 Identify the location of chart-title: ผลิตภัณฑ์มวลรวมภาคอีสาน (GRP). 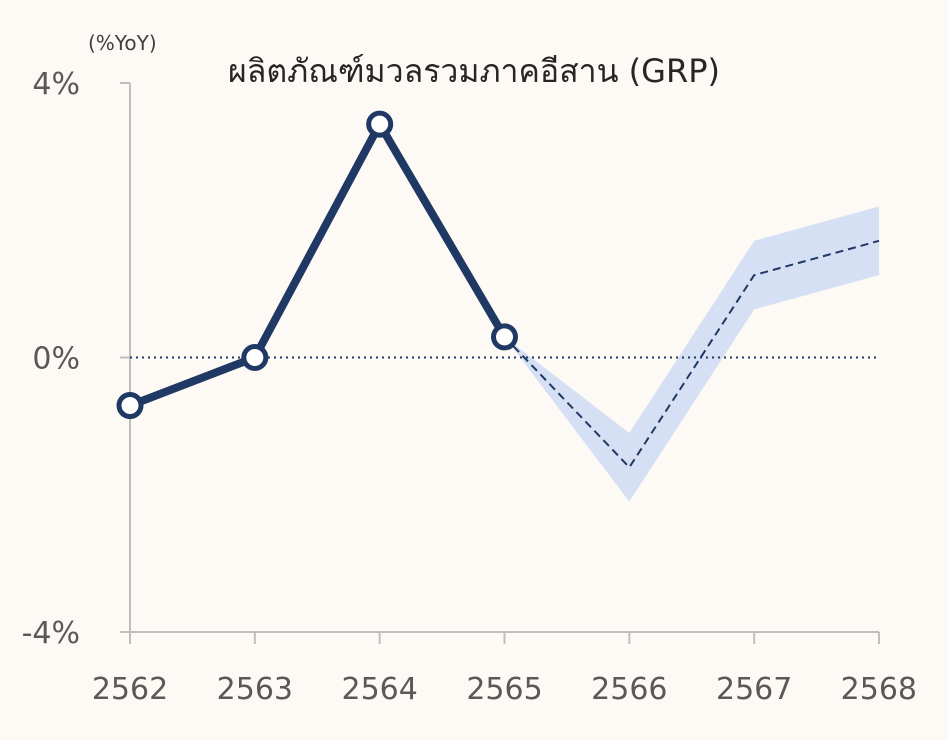
(474, 71).